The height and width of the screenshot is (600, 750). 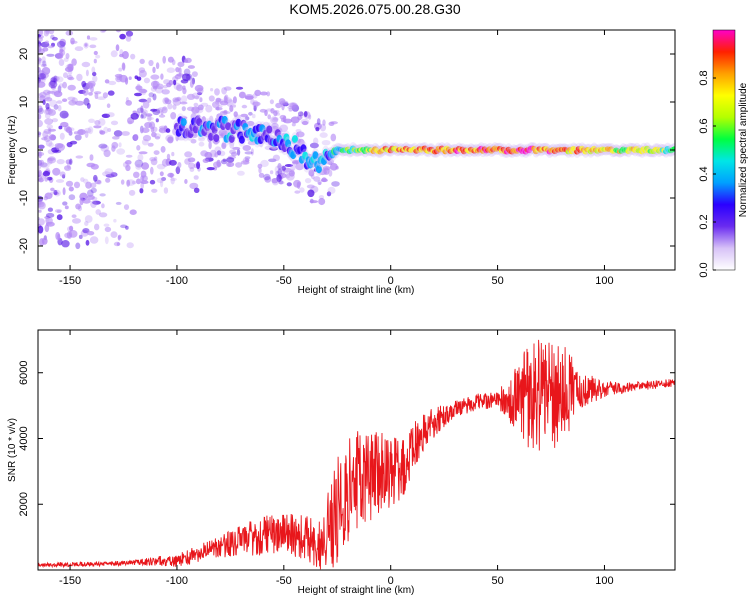 What do you see at coordinates (24, 198) in the screenshot?
I see `spectrogram-y-tick-label: -10` at bounding box center [24, 198].